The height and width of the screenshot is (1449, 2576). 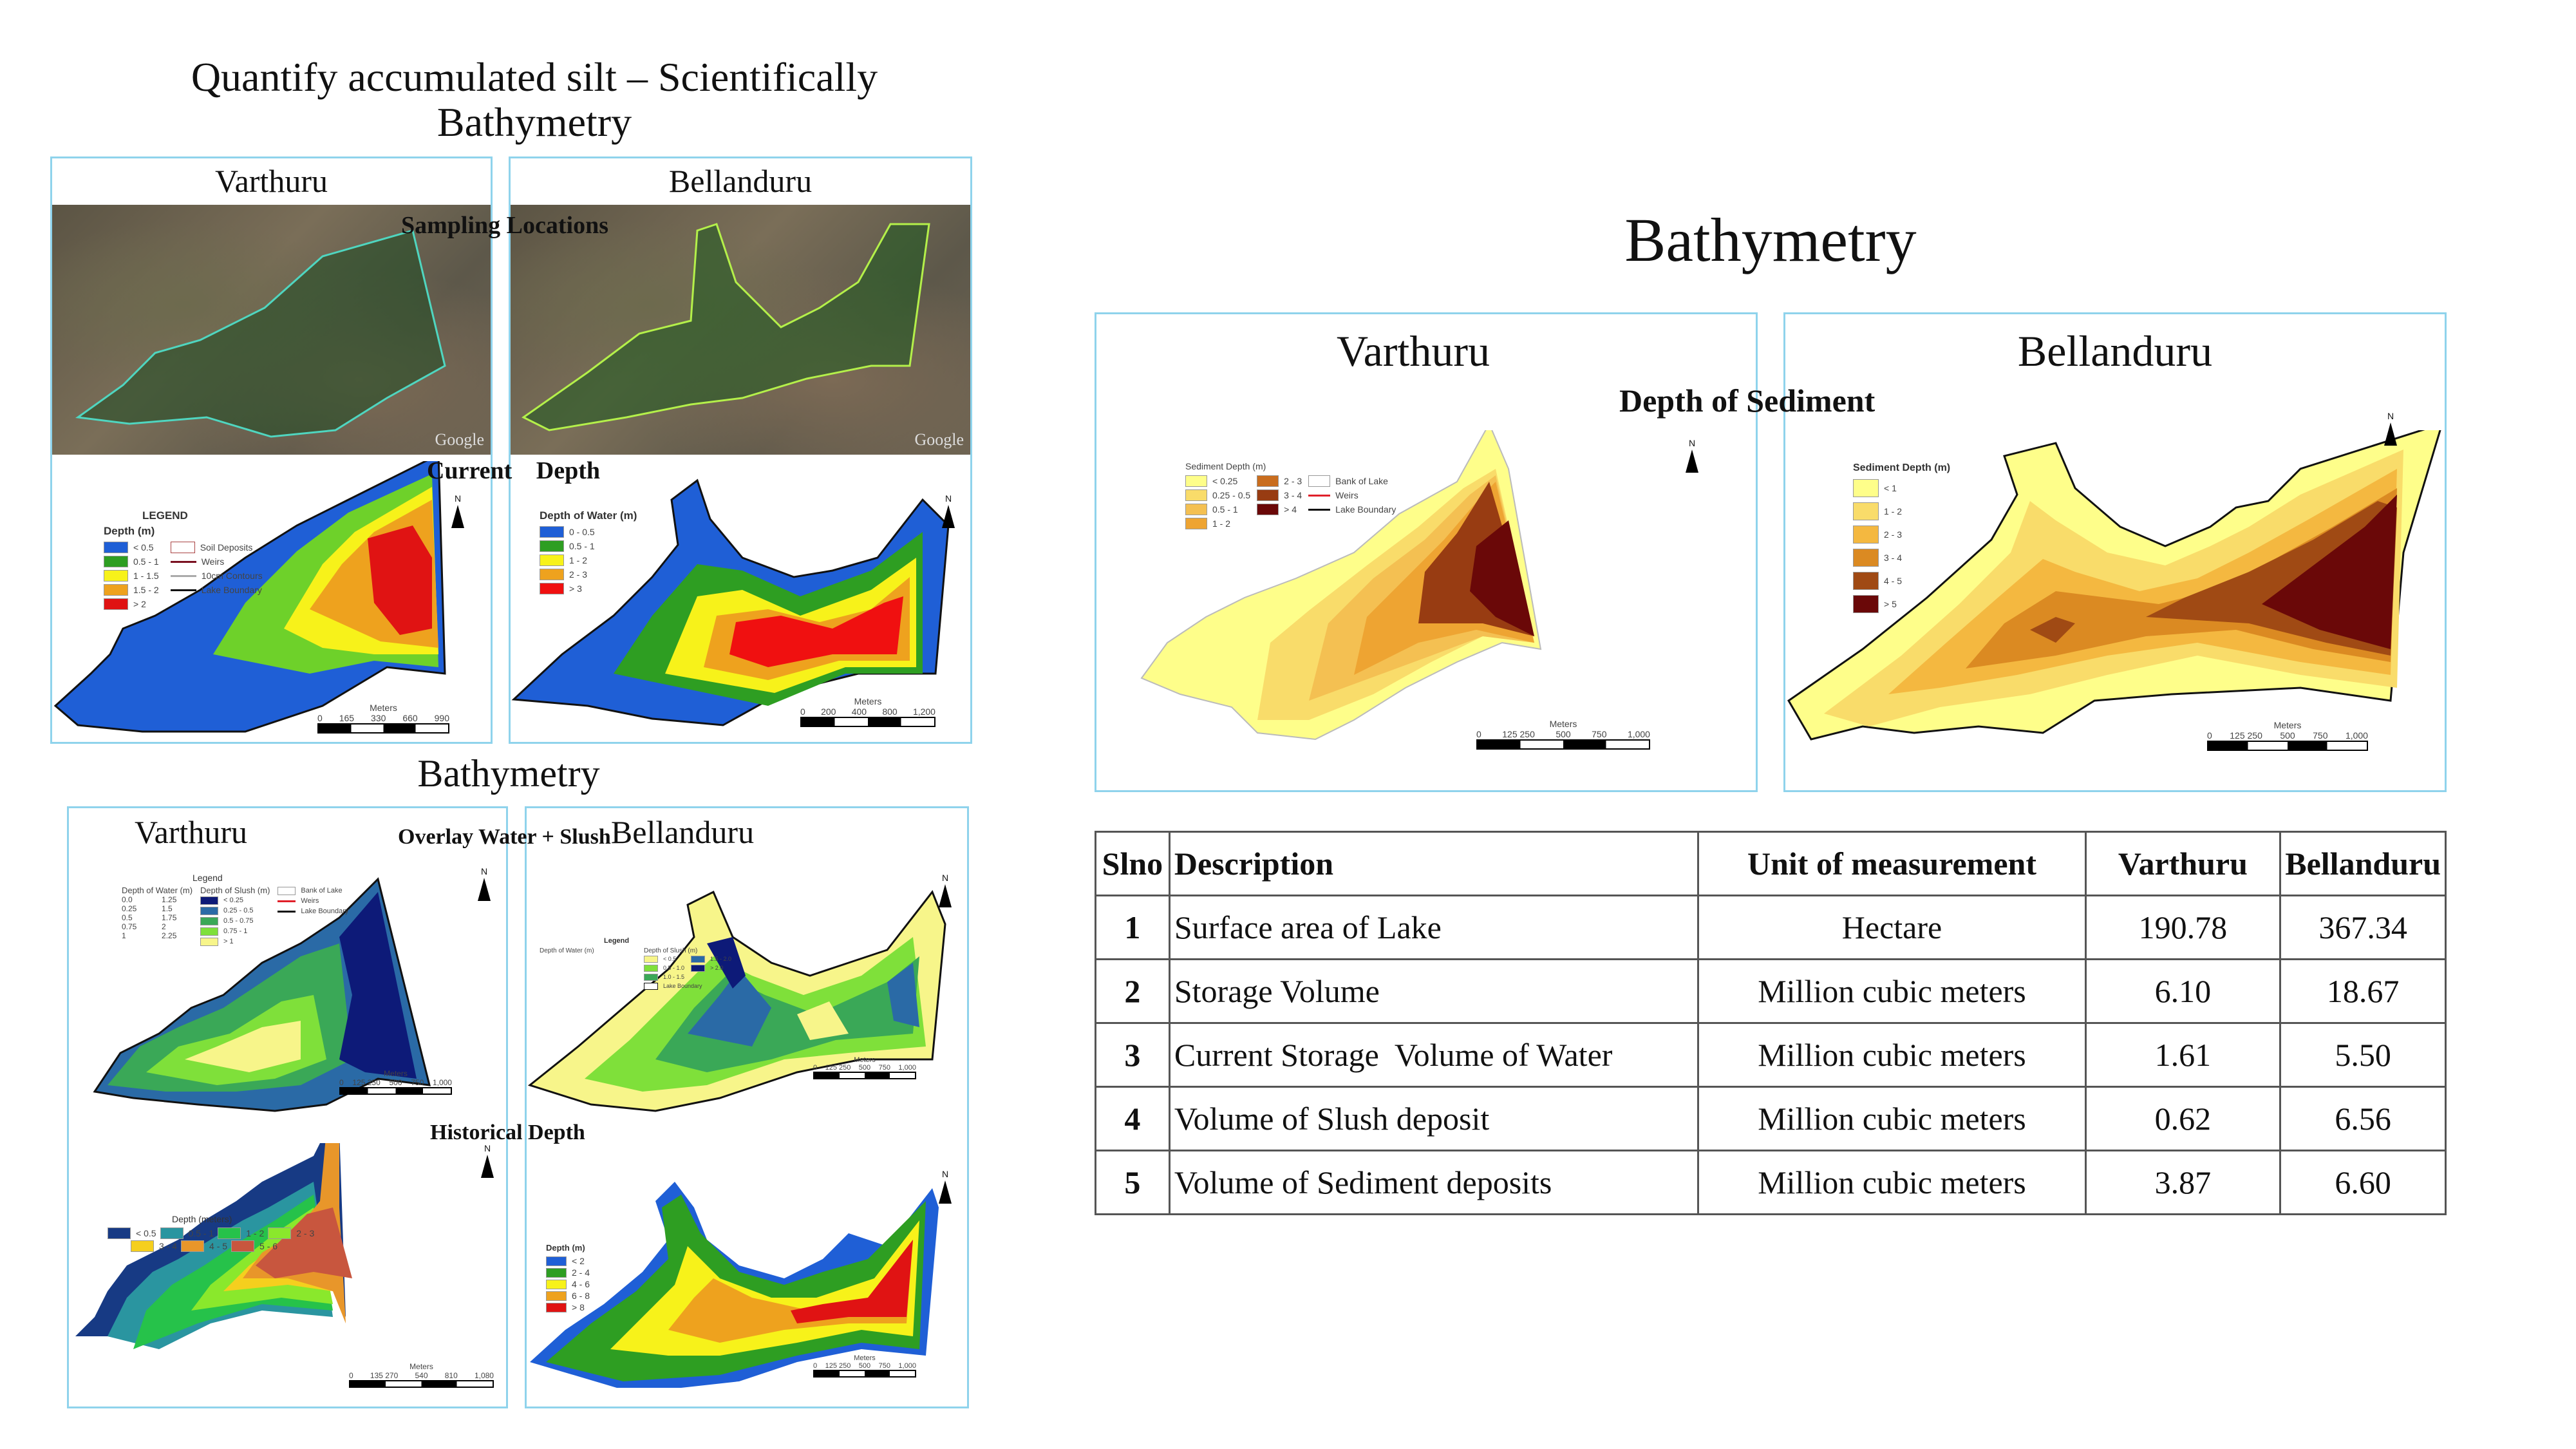 I want to click on contour-line: 1, so click(x=124, y=936).